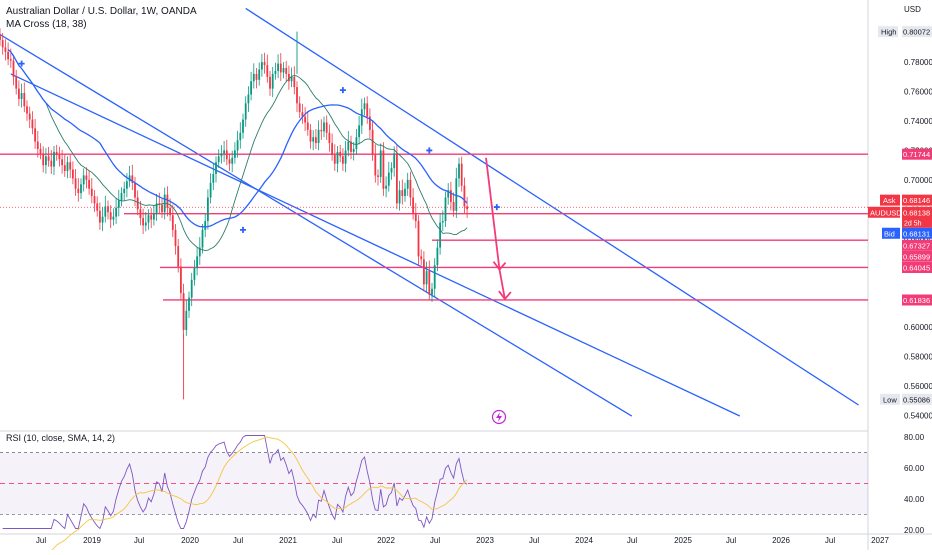  I want to click on high-value: 0.80072, so click(916, 32).